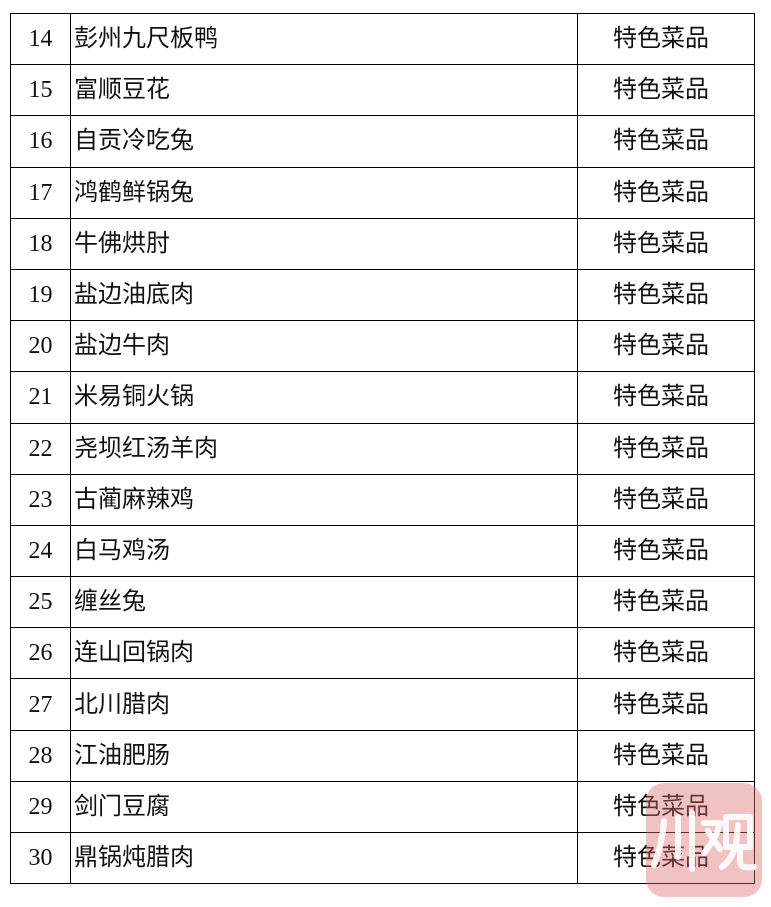 This screenshot has width=771, height=907. I want to click on table-row: 26 连山回锅肉 特色菜品, so click(382, 653).